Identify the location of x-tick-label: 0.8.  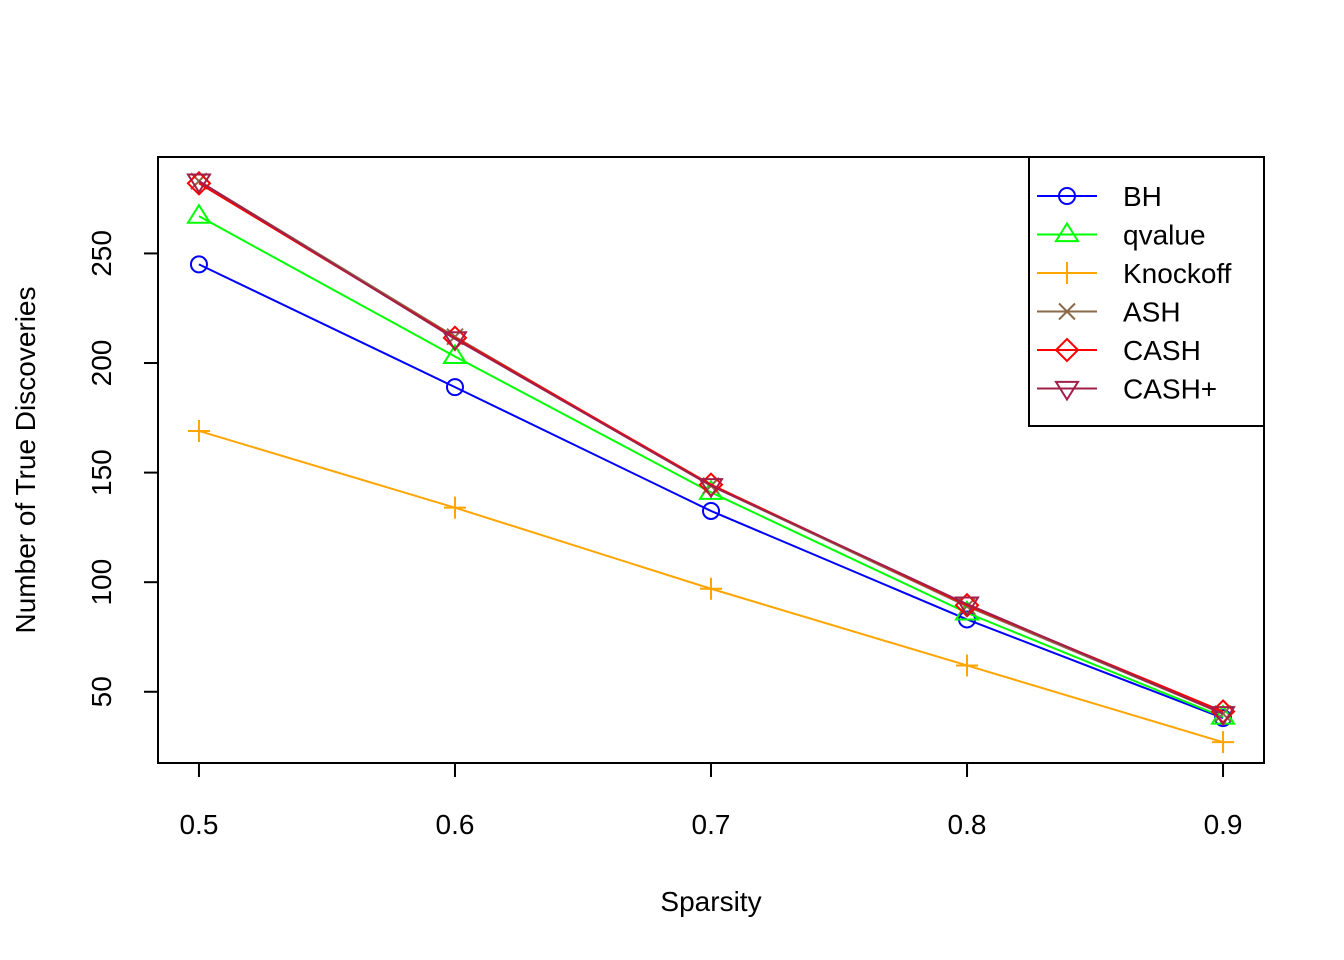
(967, 824).